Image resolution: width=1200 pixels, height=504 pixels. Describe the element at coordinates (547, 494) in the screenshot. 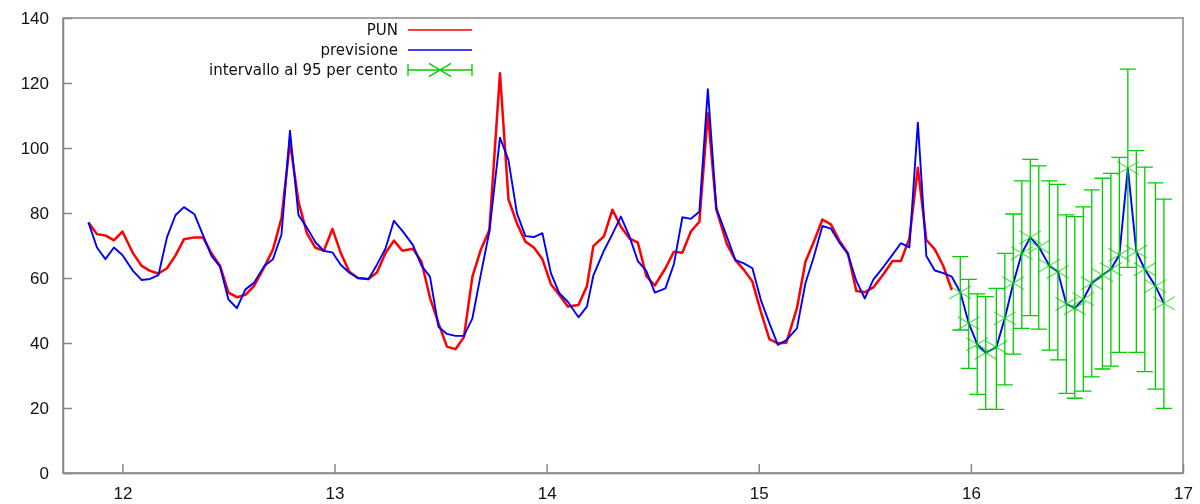

I see `x-tick-label: 14` at that location.